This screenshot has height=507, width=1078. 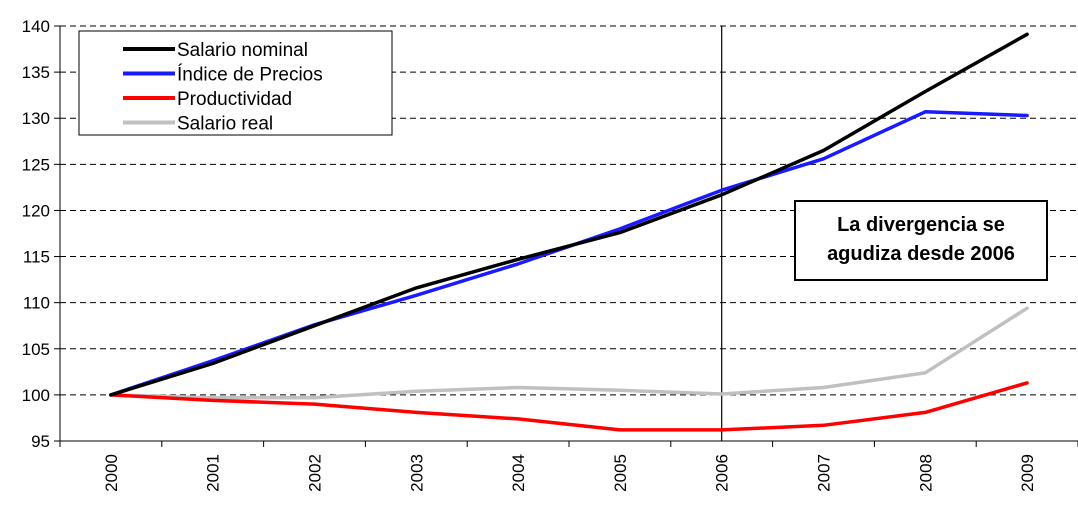 I want to click on x-tick-label: 2001, so click(x=213, y=473).